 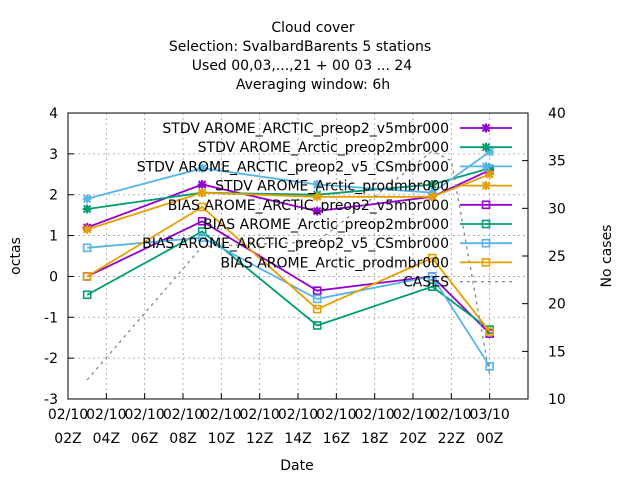 I want to click on y-axis-label: octas, so click(x=16, y=256).